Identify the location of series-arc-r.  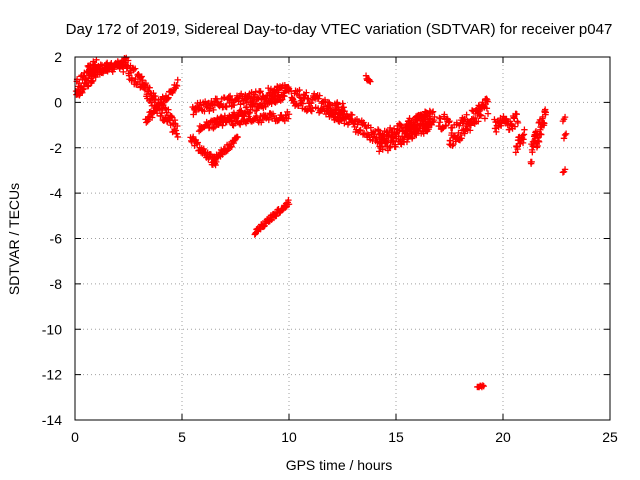
(506, 123).